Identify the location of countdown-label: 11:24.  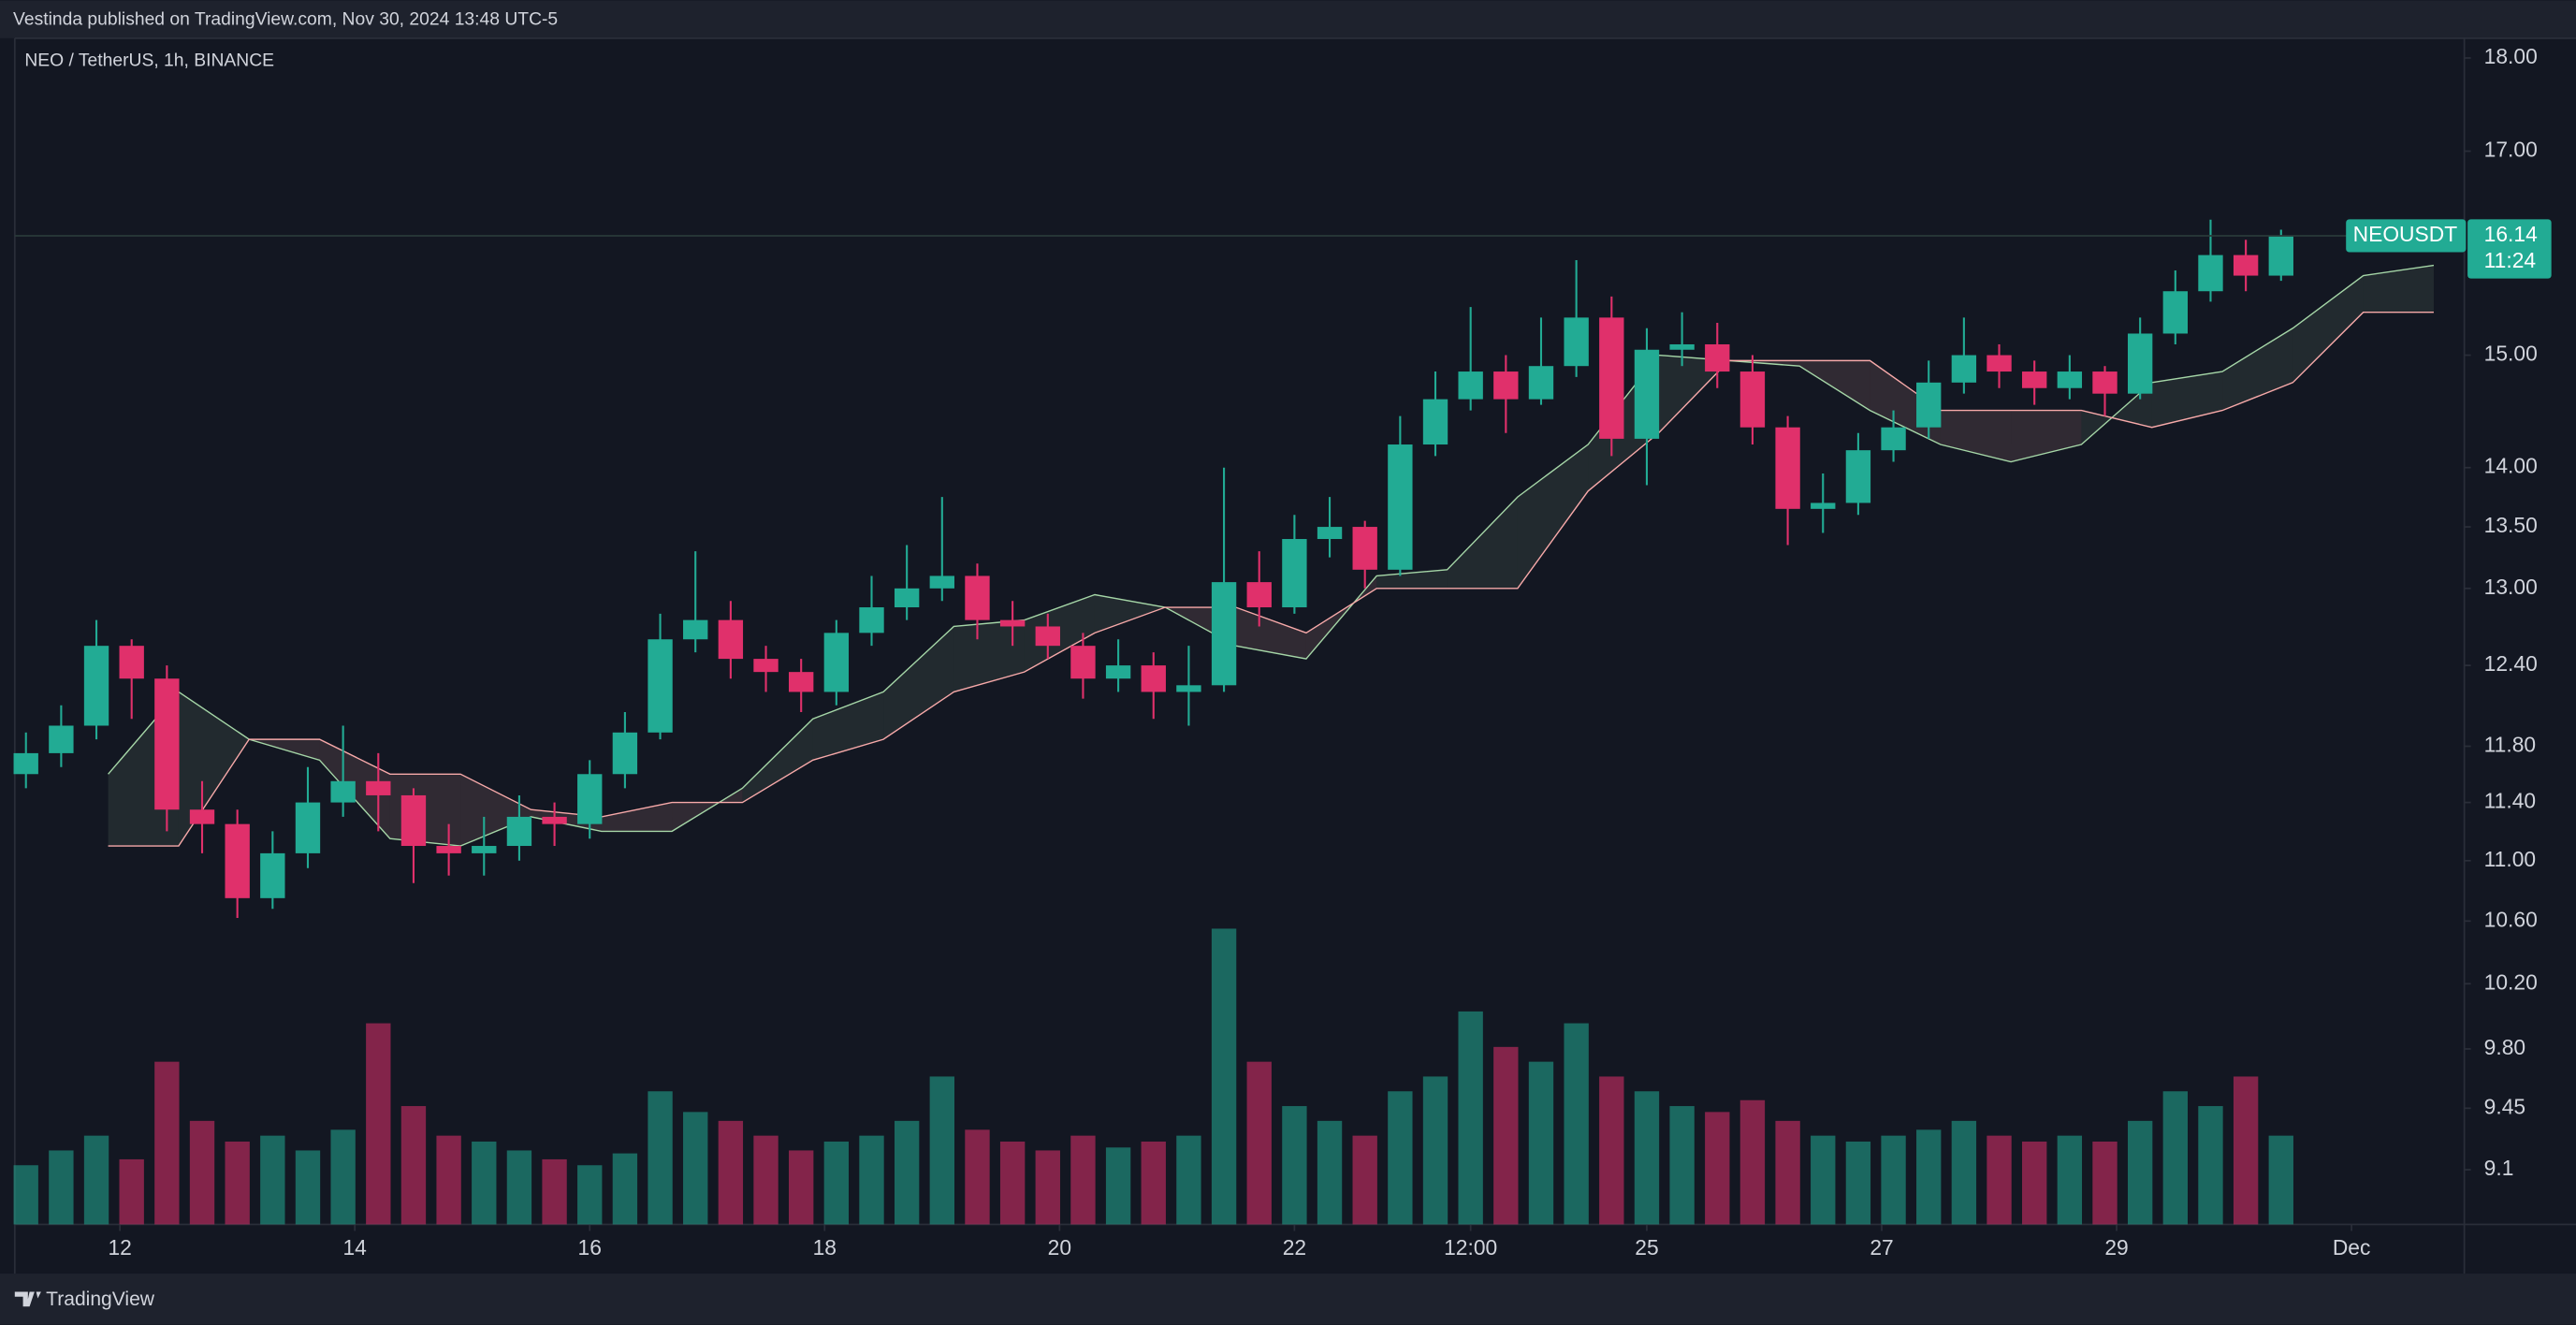
(2510, 260).